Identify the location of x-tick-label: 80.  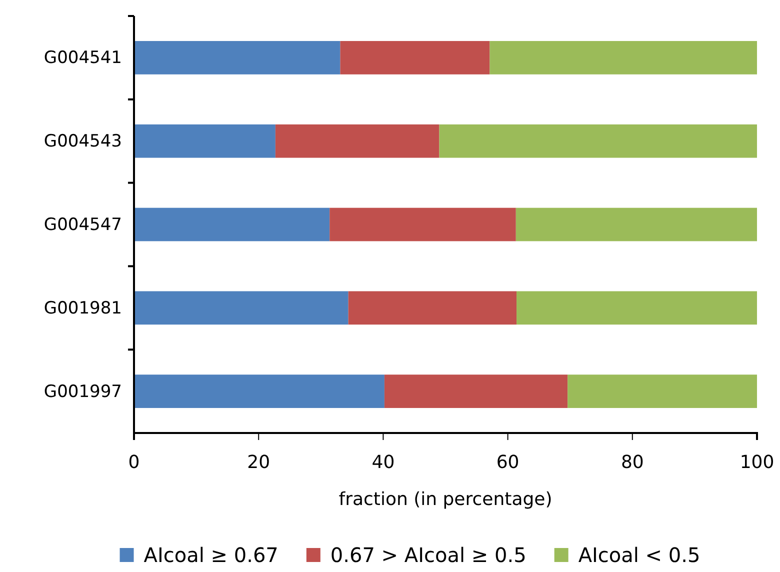
(632, 463).